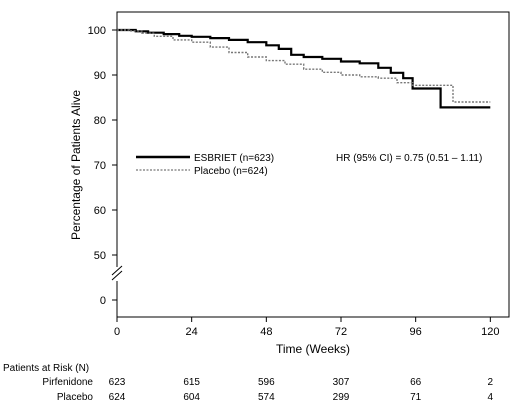 This screenshot has height=414, width=520. Describe the element at coordinates (103, 301) in the screenshot. I see `y-tick-label: 0` at that location.